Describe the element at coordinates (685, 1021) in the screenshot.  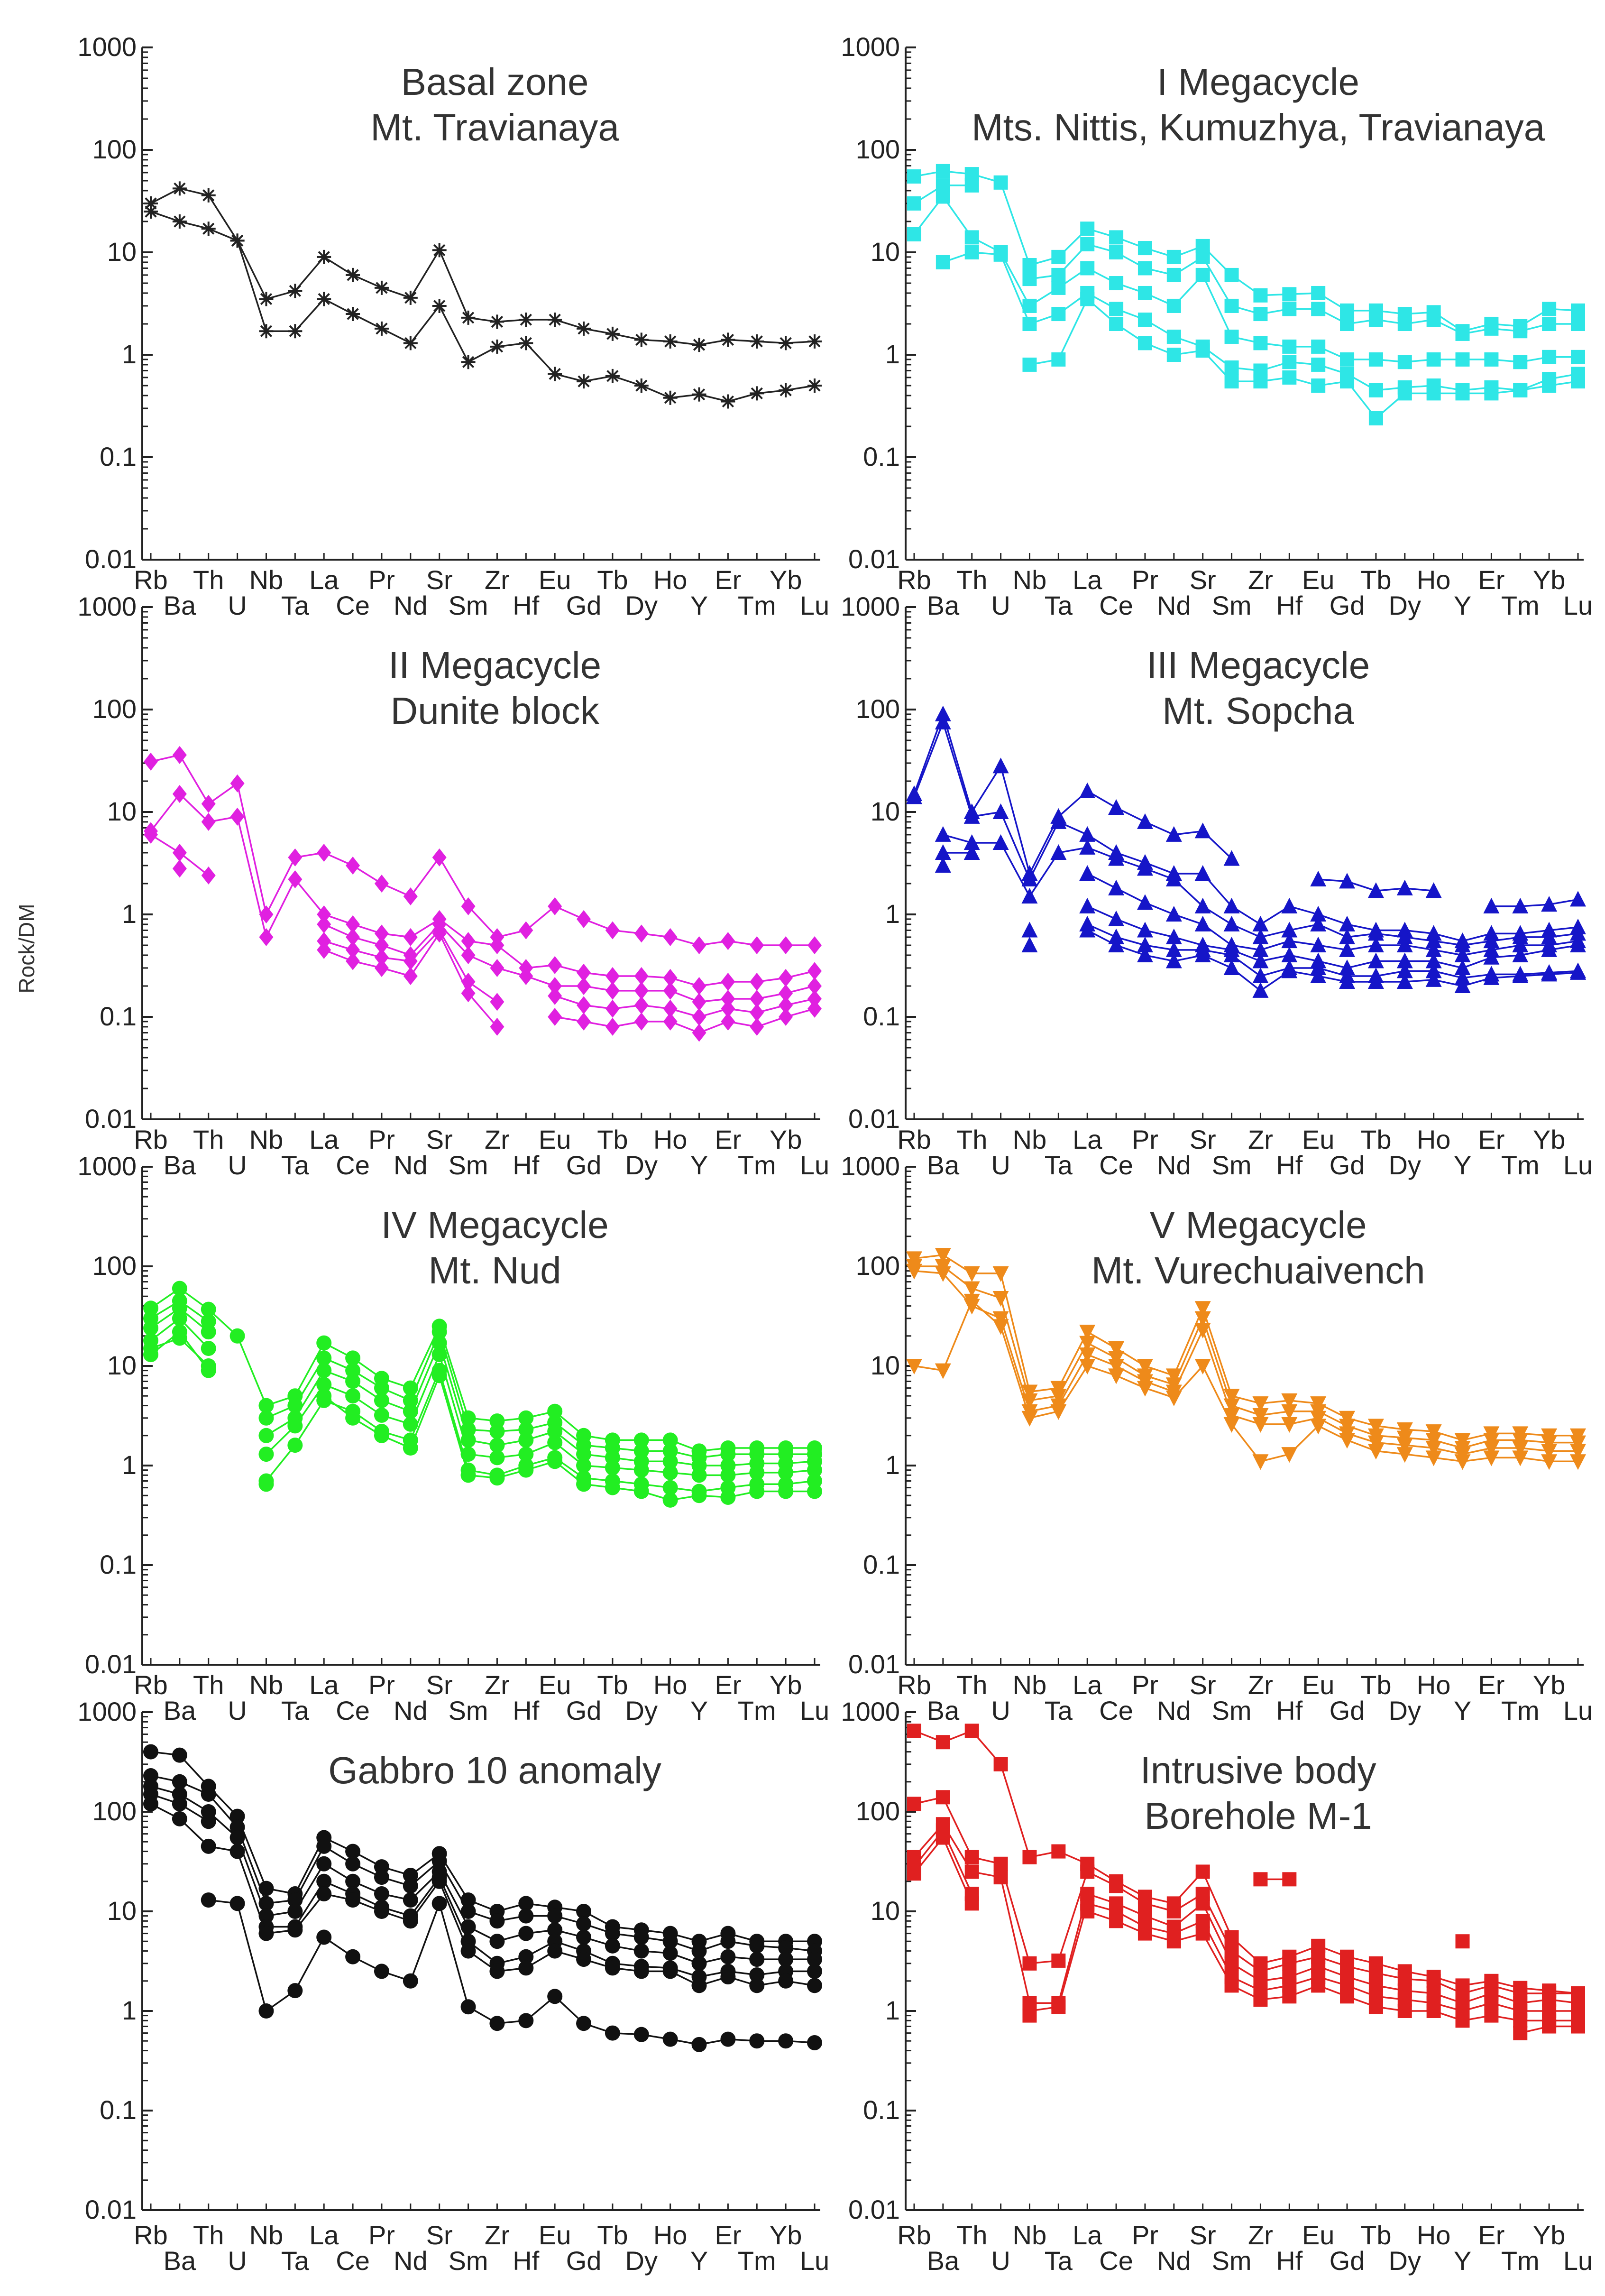
I see `series-line` at that location.